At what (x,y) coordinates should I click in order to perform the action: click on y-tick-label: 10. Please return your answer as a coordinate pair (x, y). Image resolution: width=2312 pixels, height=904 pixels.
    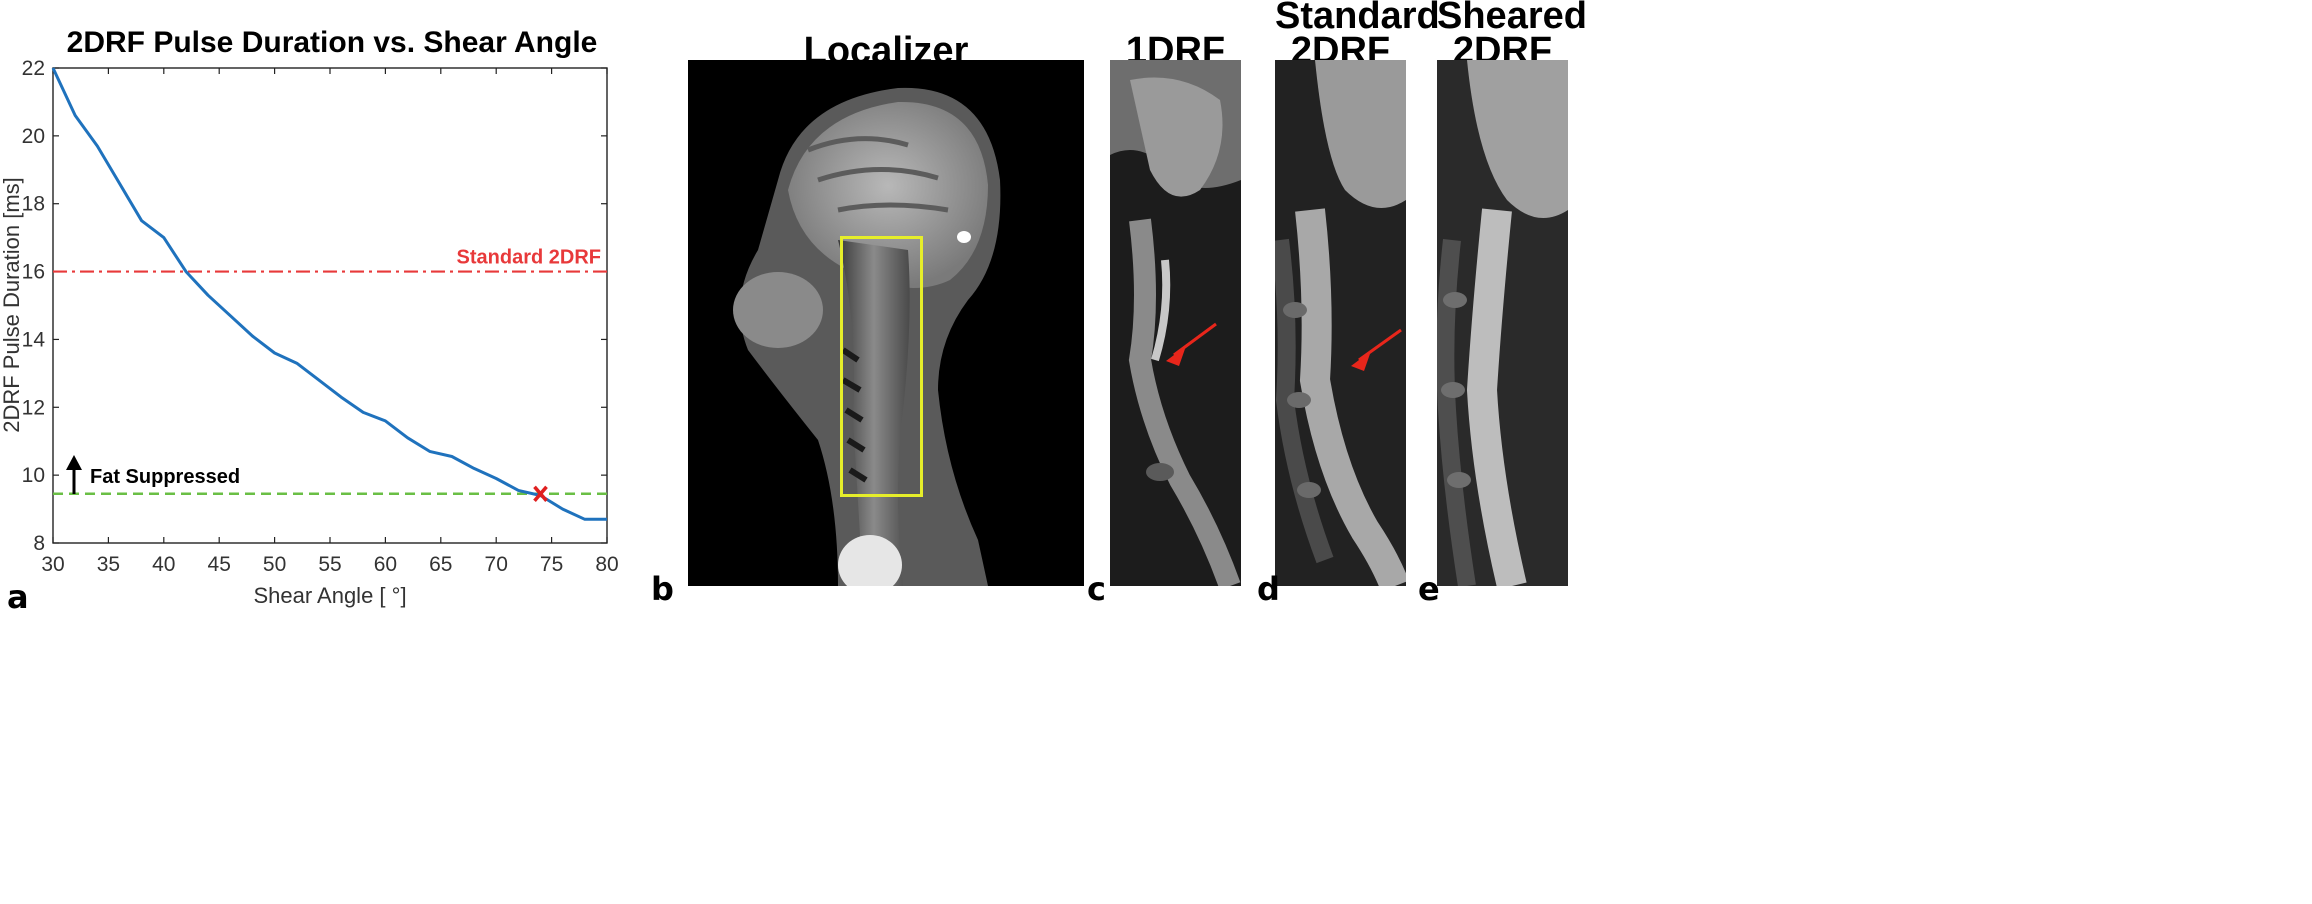
    Looking at the image, I should click on (33, 475).